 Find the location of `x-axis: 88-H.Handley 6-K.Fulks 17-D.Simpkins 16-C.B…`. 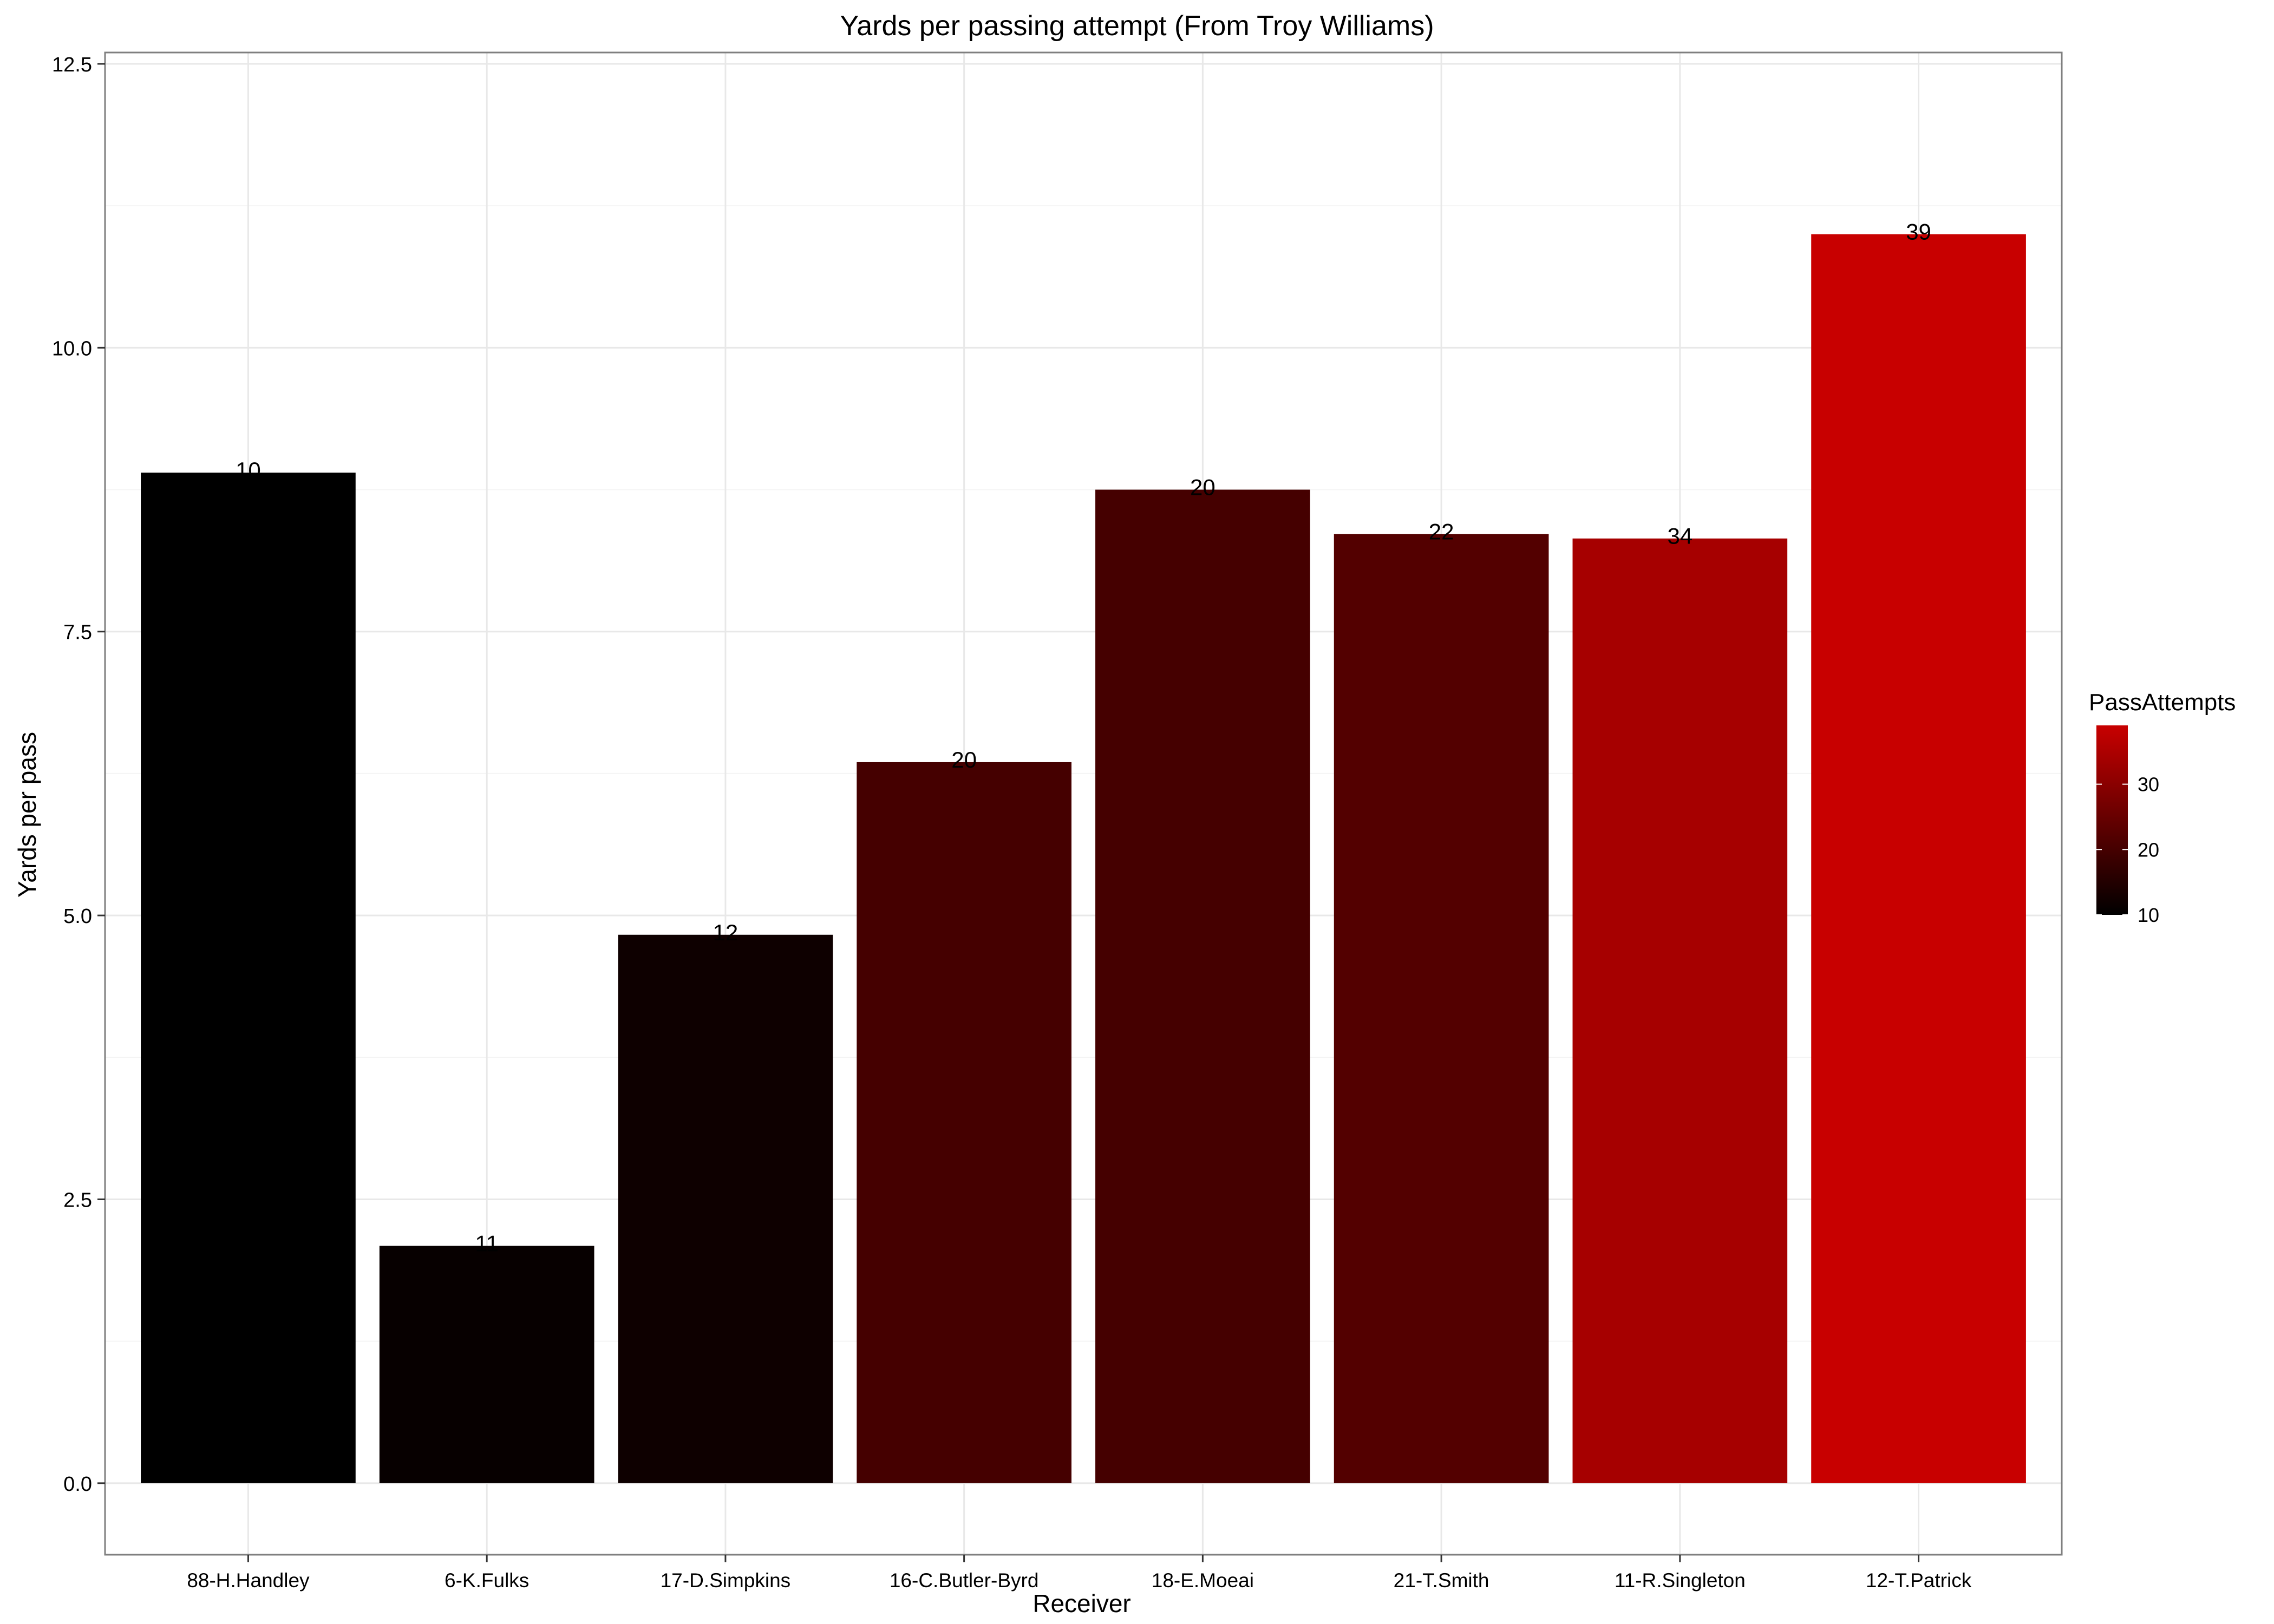

x-axis: 88-H.Handley 6-K.Fulks 17-D.Simpkins 16-C.B… is located at coordinates (1080, 1573).